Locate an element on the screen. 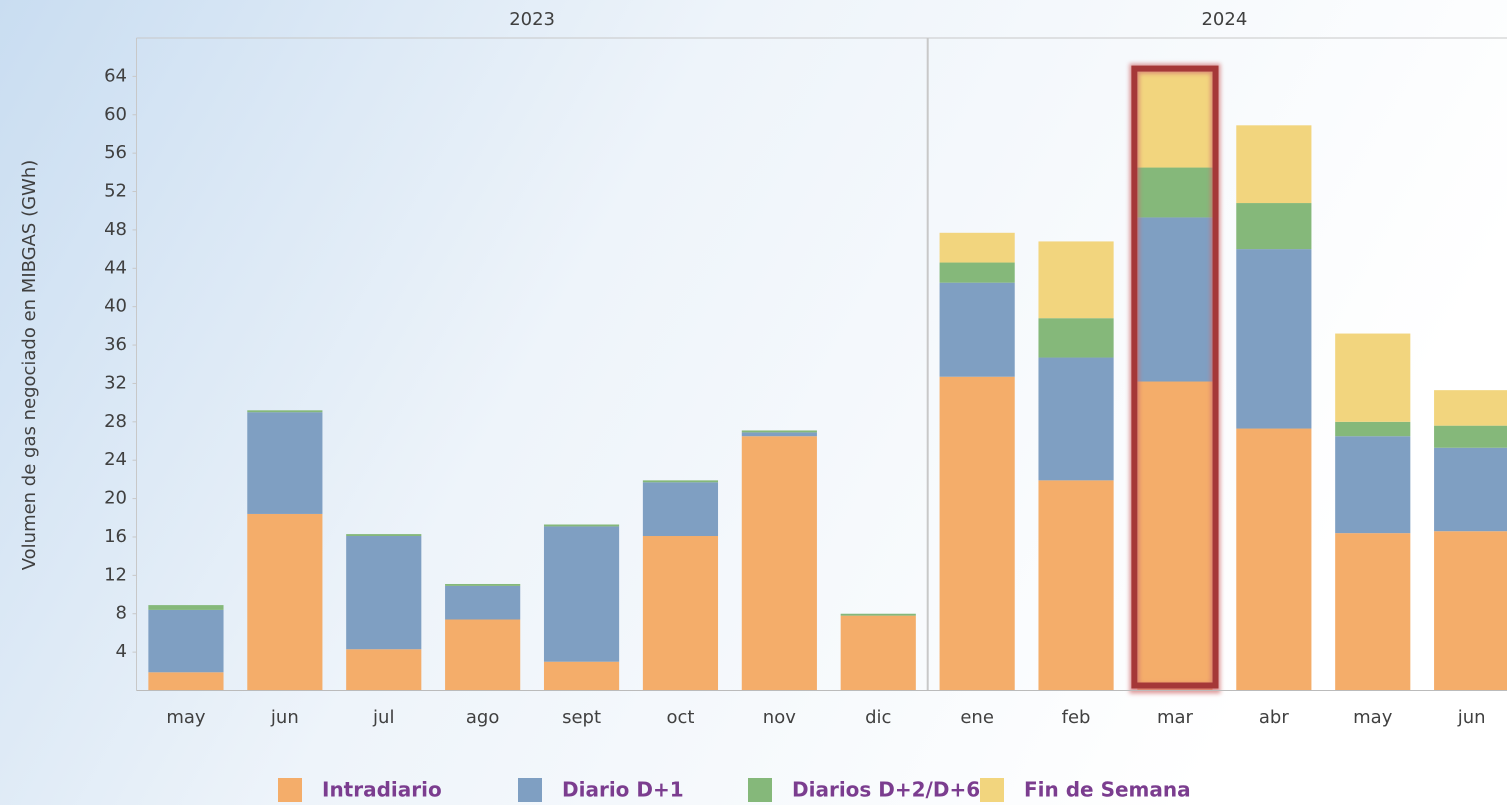 Image resolution: width=1507 pixels, height=805 pixels. x-tick-label: nov is located at coordinates (779, 717).